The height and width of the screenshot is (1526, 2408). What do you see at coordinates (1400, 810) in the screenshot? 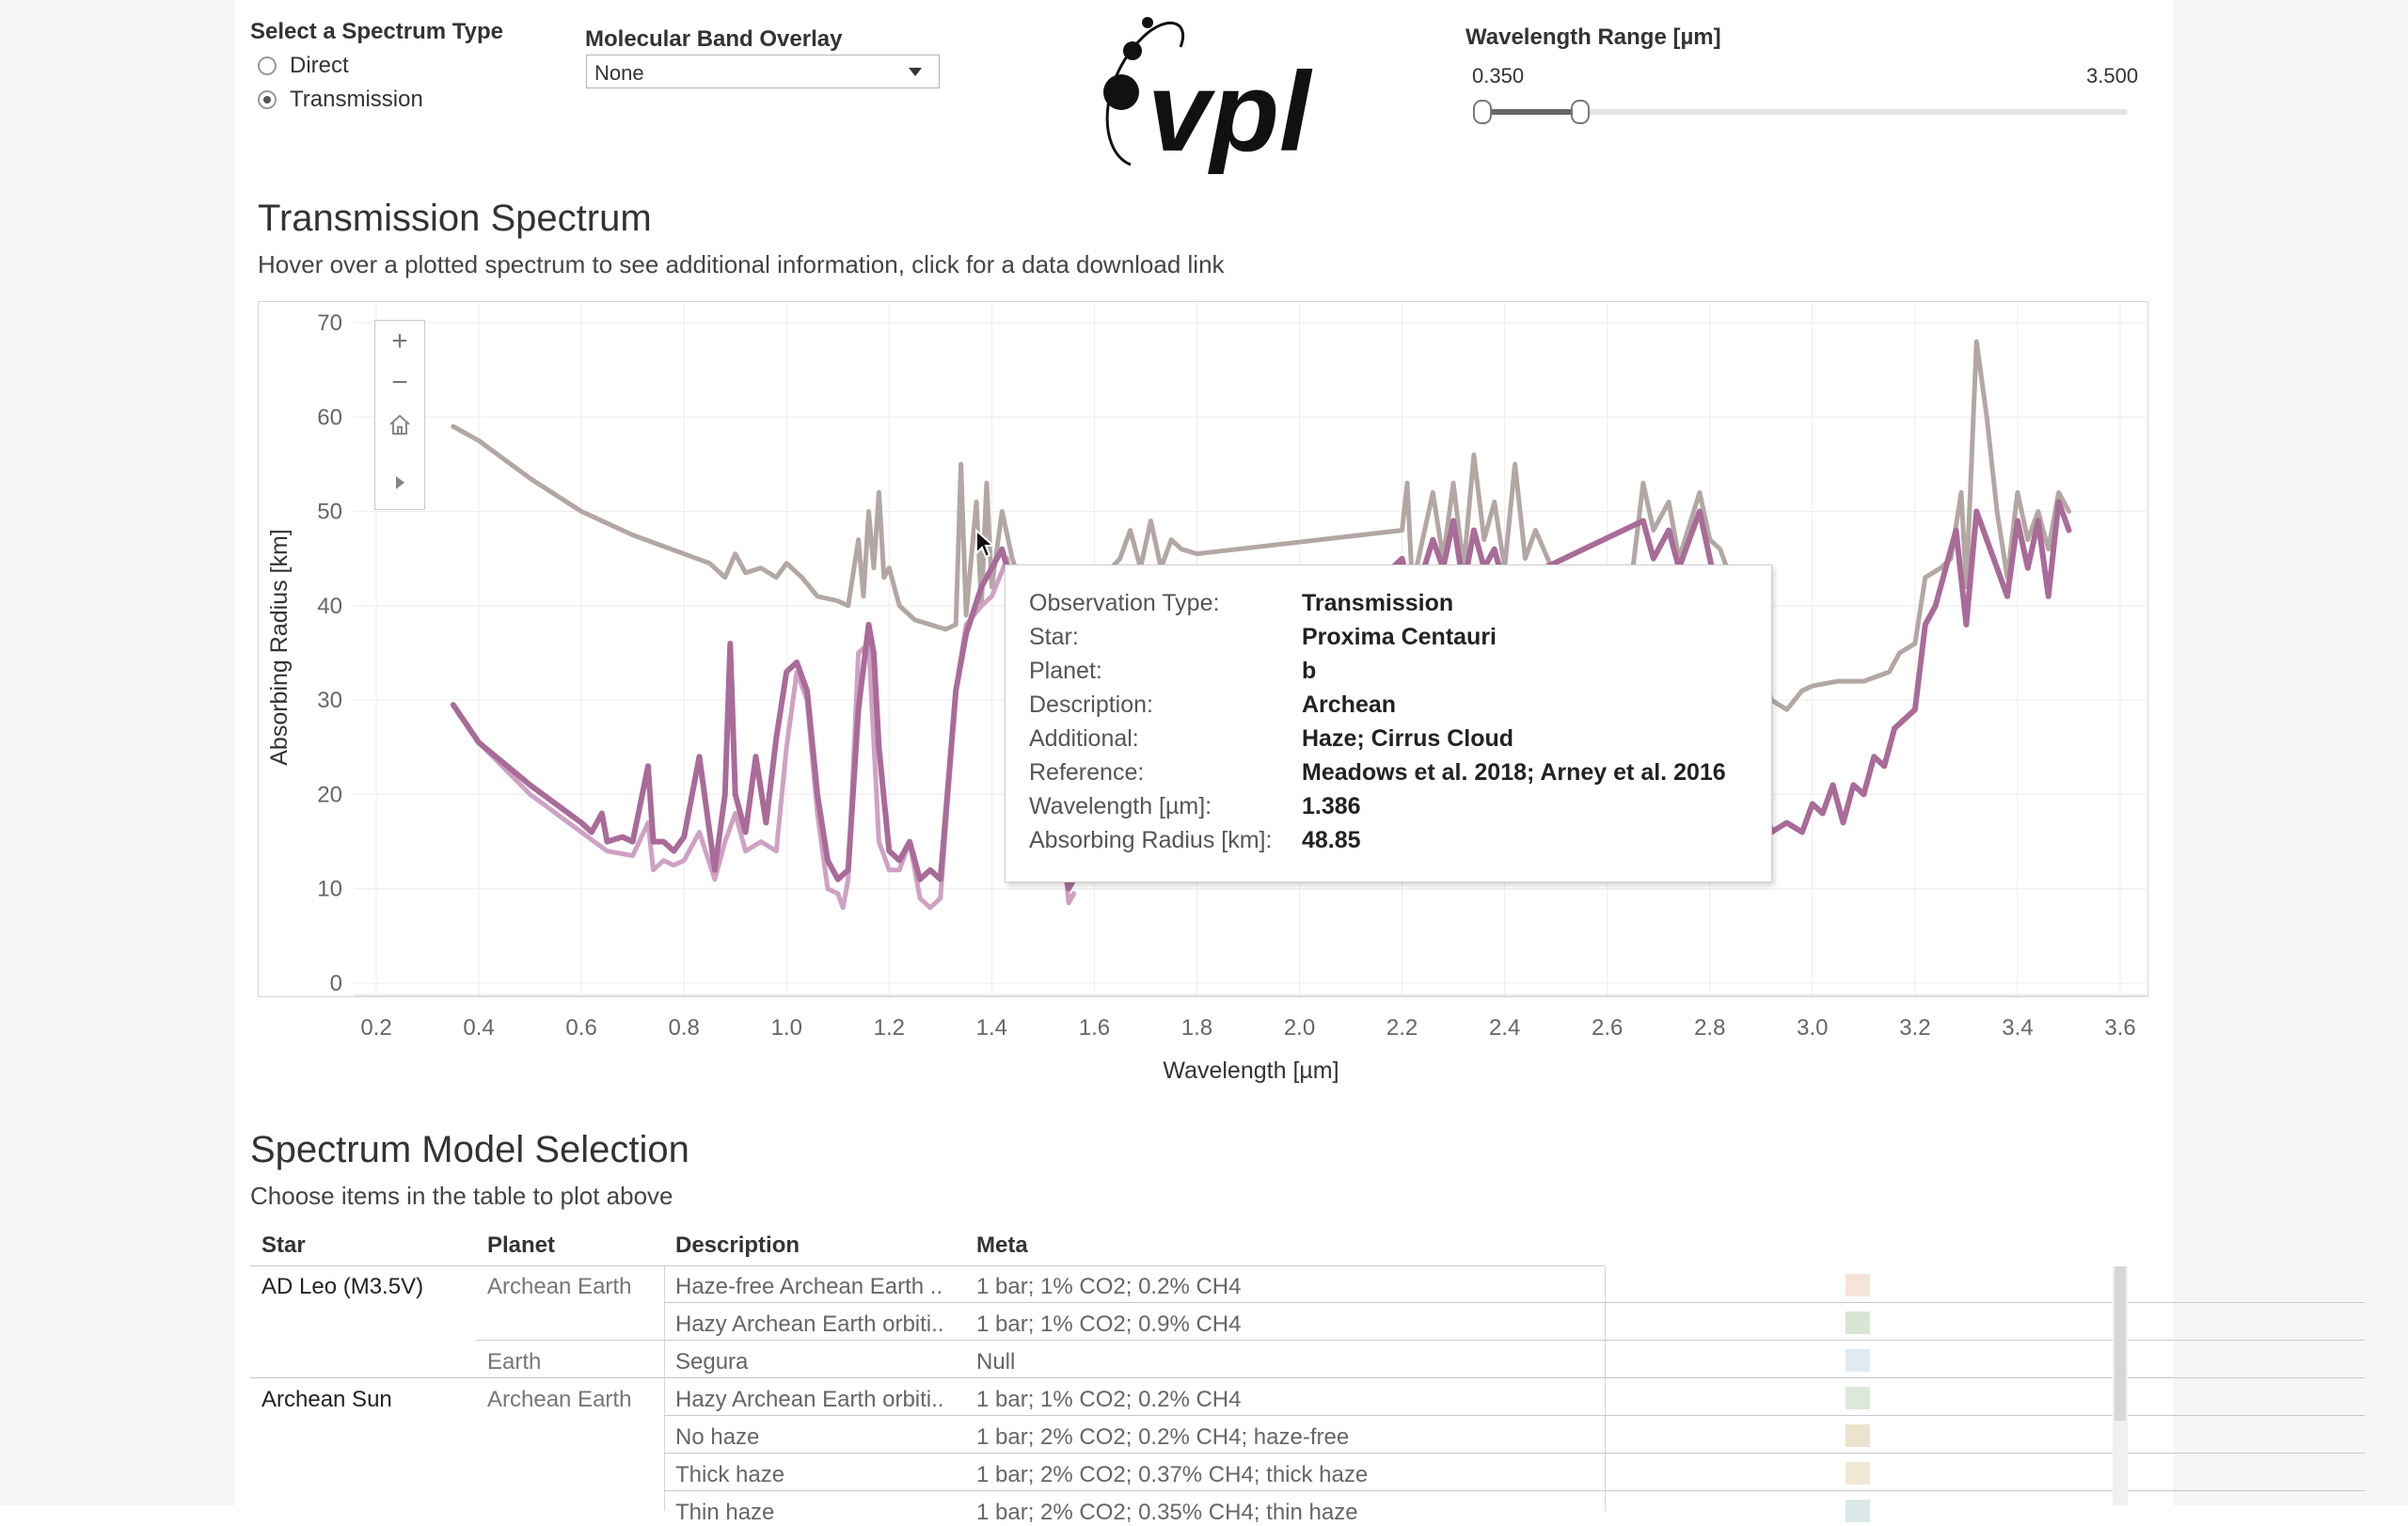
I see `tooltip-row: Wavelength [µm]: 1.386` at bounding box center [1400, 810].